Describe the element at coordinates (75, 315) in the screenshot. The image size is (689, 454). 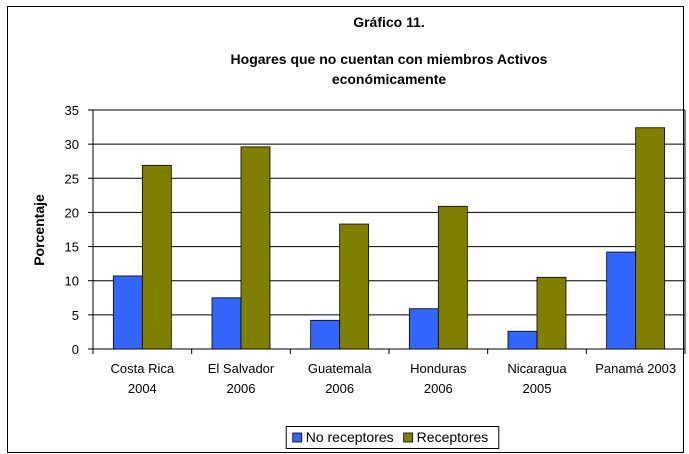
I see `y-tick-label: 5` at that location.